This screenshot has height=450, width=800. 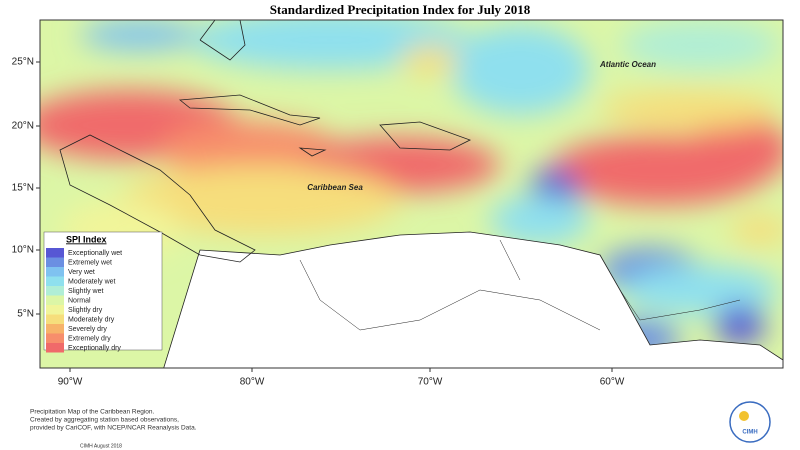 I want to click on legend-label: Extremely dry, so click(x=89, y=338).